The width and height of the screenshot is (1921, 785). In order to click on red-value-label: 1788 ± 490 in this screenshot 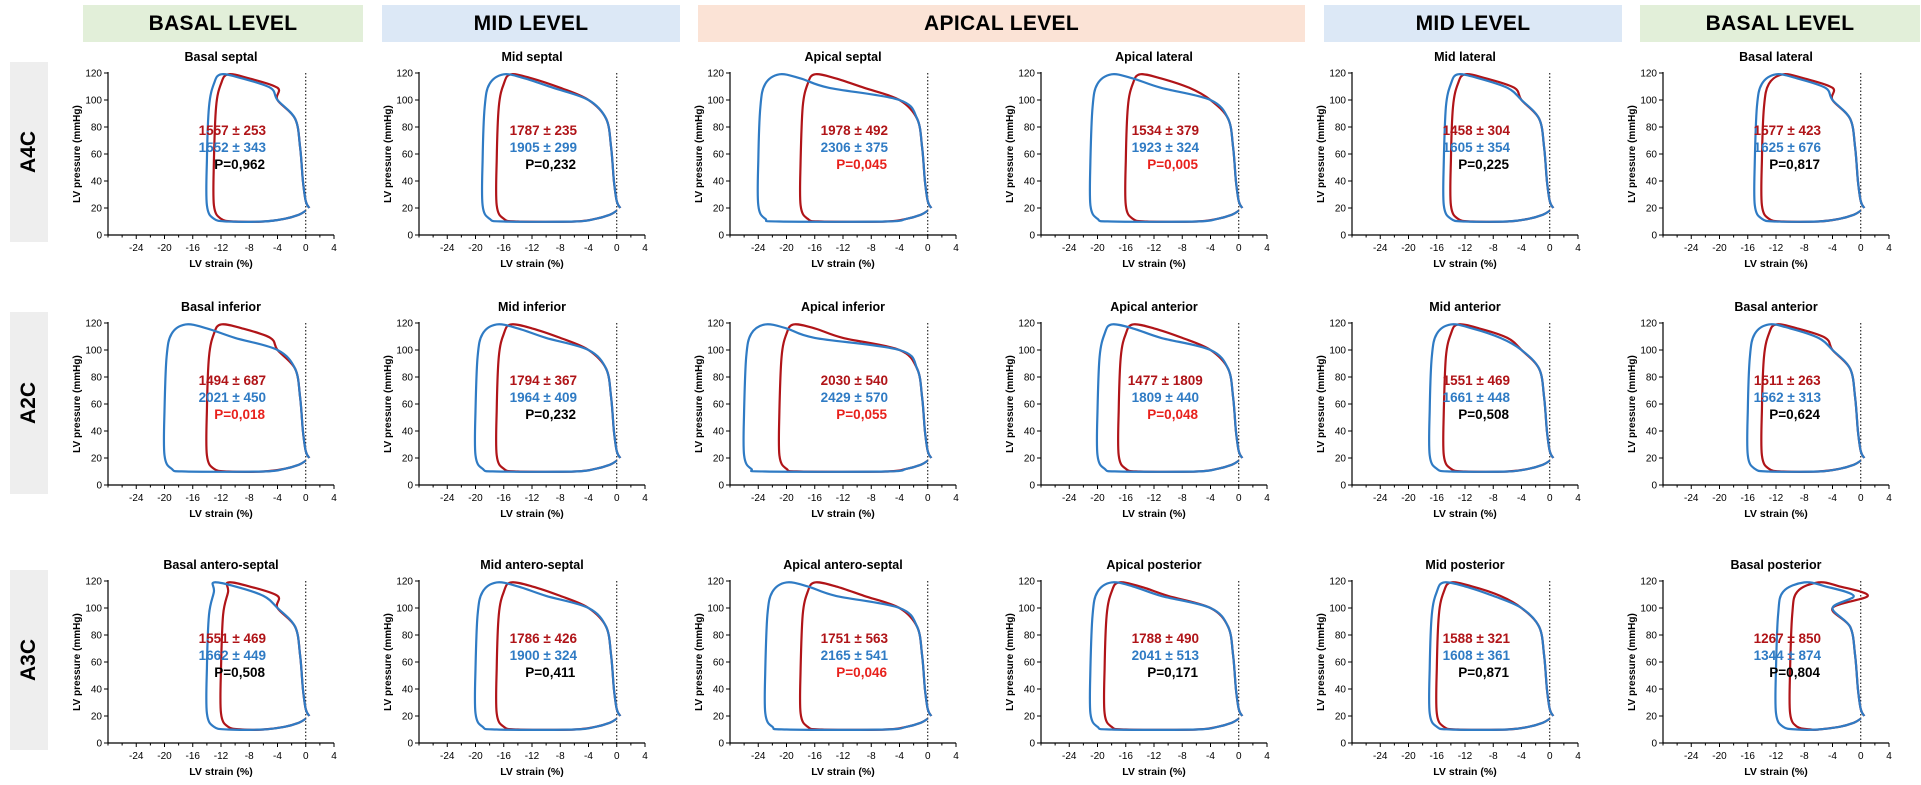, I will do `click(1165, 638)`.